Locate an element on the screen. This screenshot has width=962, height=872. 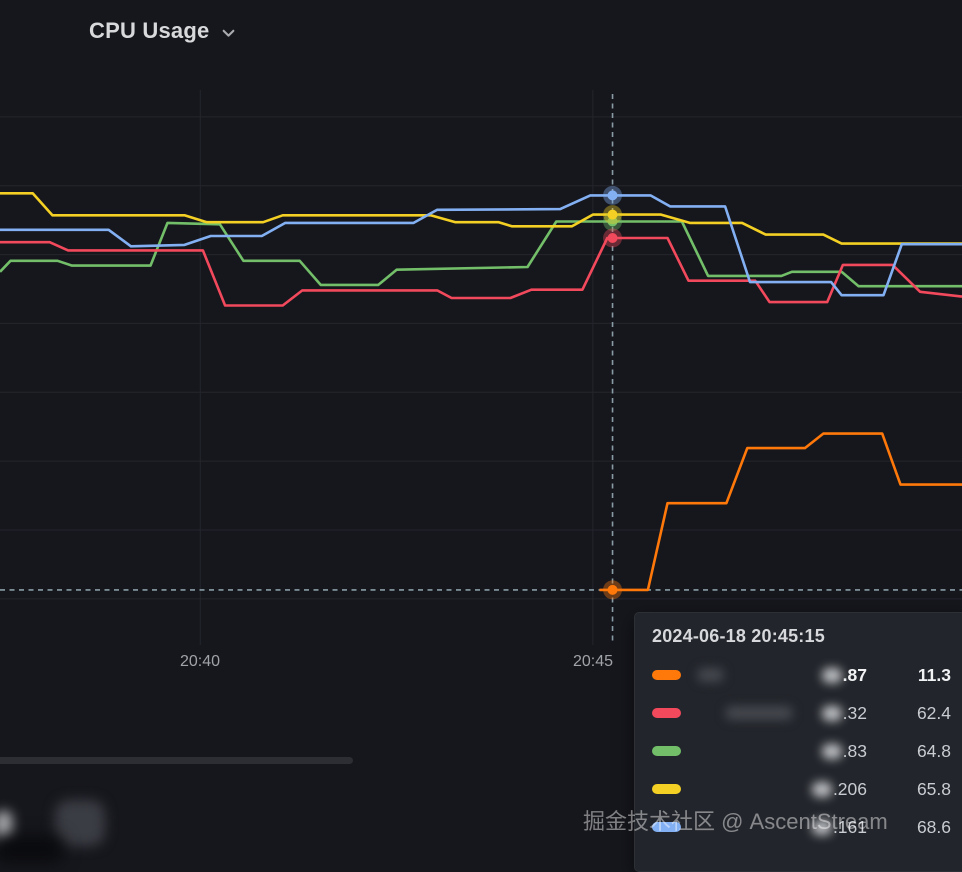
tooltip-value-col1: .206 is located at coordinates (837, 789).